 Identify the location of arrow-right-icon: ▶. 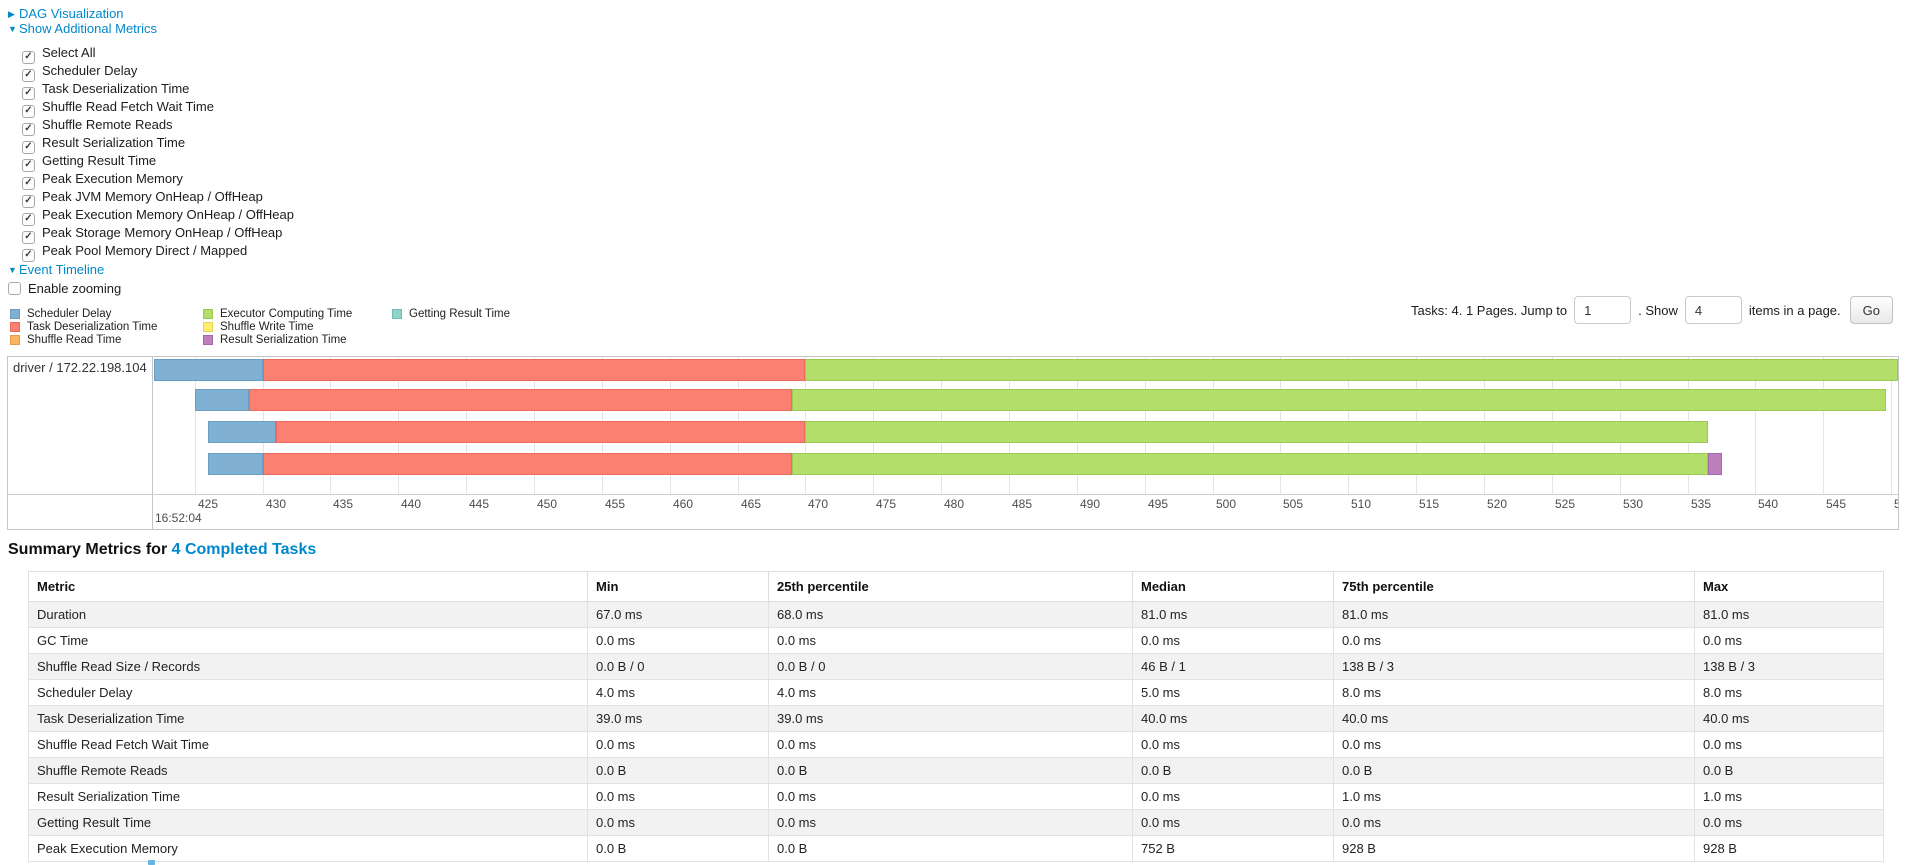
(11, 14).